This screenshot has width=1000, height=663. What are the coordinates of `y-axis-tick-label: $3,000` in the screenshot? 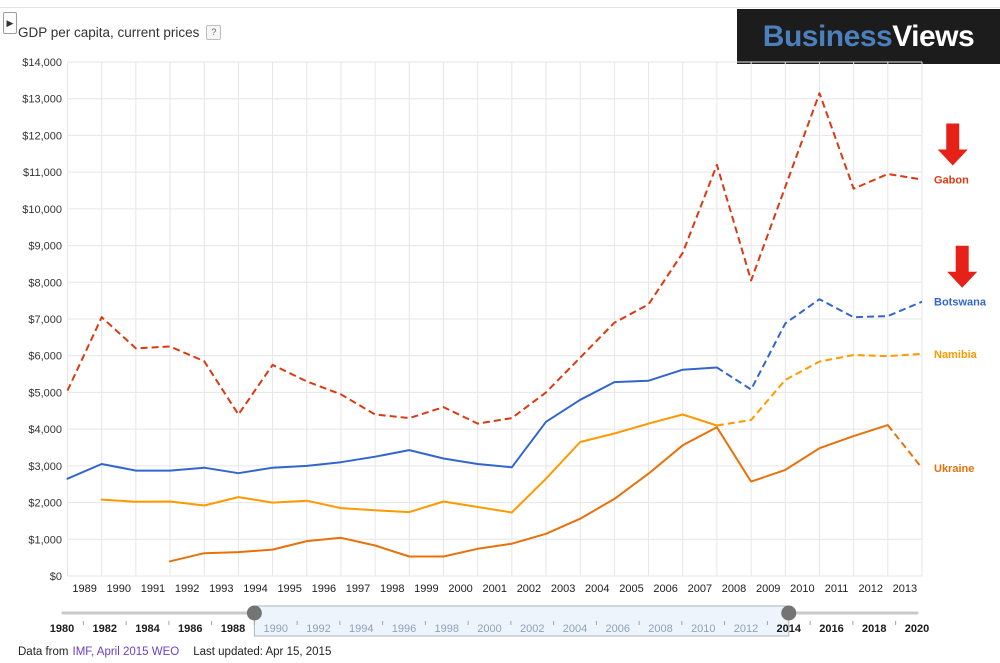 It's located at (45, 467).